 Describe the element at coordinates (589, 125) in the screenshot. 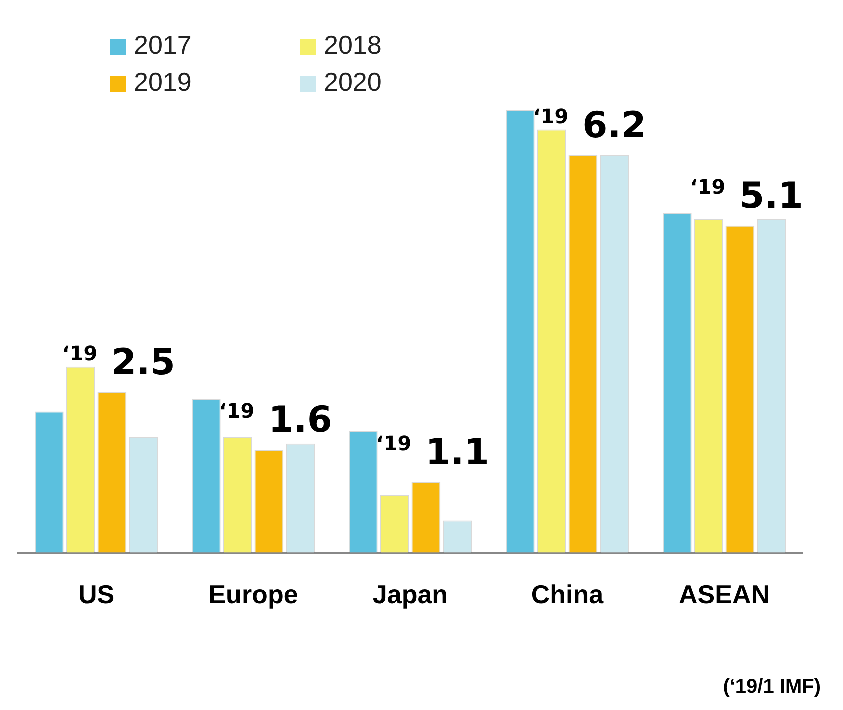

I see `data-label: ‘19 6.2` at that location.